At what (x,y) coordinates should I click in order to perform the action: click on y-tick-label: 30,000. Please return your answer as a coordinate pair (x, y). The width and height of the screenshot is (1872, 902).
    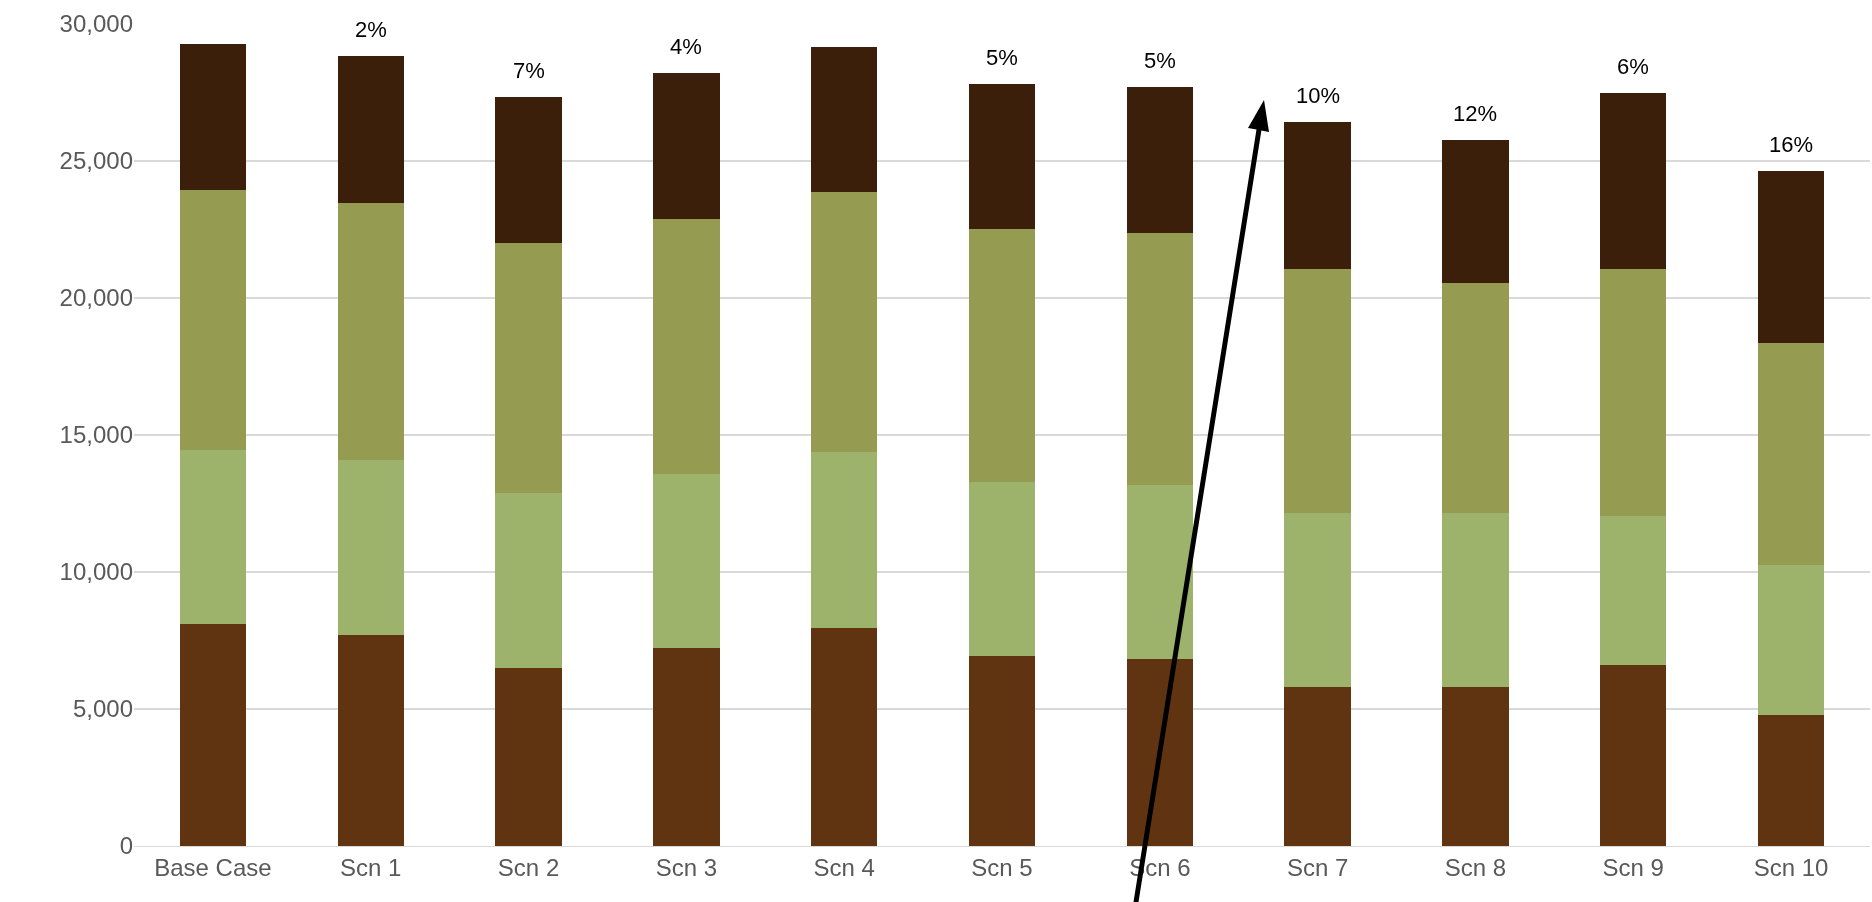
    Looking at the image, I should click on (96, 24).